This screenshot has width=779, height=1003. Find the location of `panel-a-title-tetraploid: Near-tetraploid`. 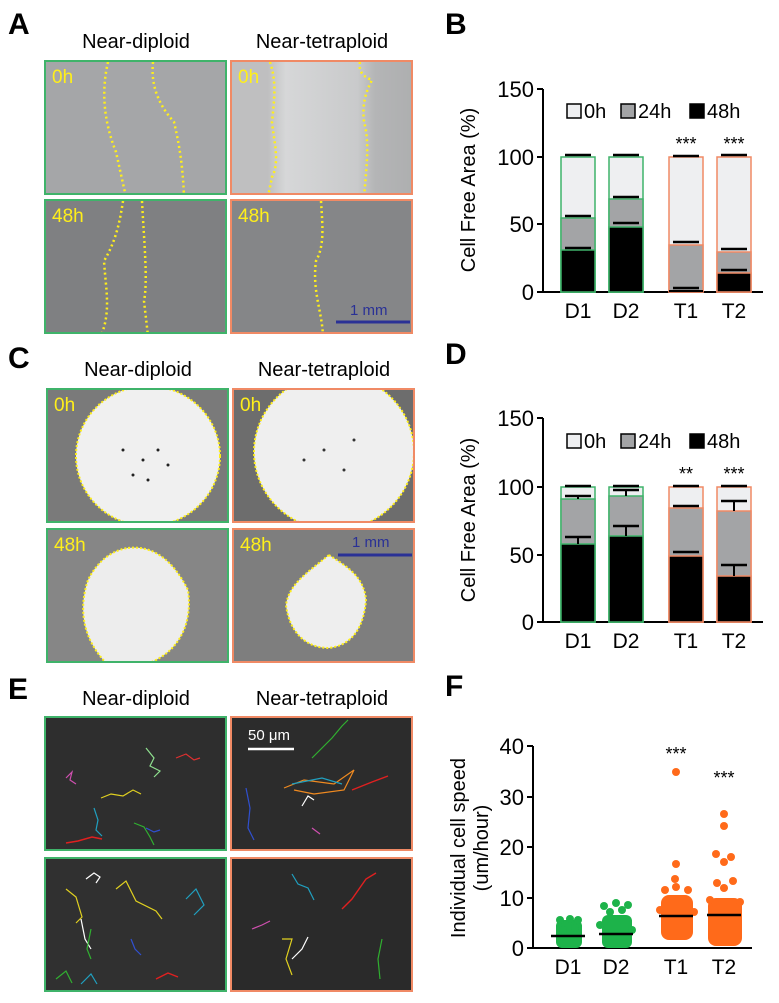

panel-a-title-tetraploid: Near-tetraploid is located at coordinates (322, 42).